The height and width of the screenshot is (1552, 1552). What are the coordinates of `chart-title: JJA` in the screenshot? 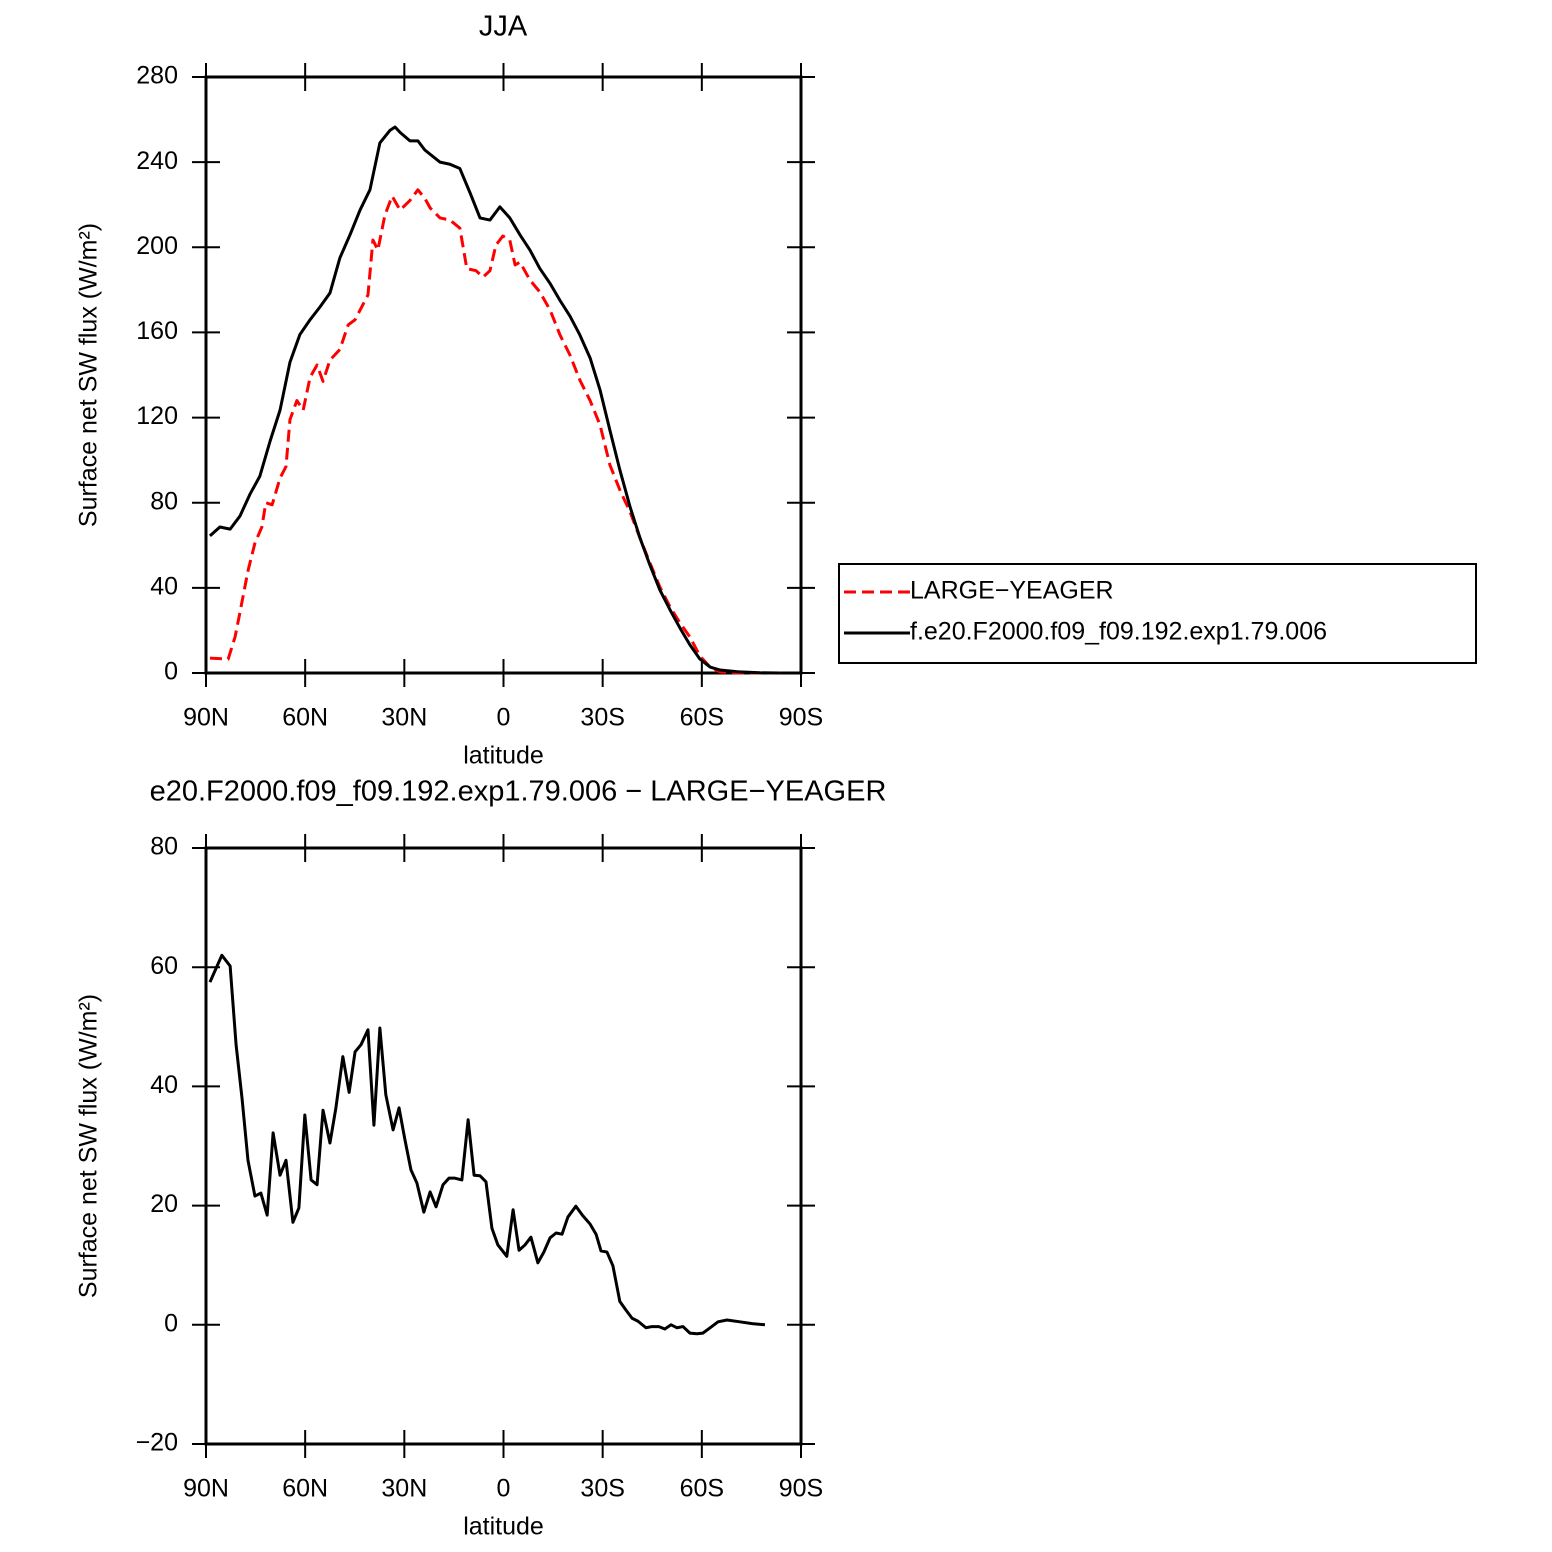 It's located at (503, 27).